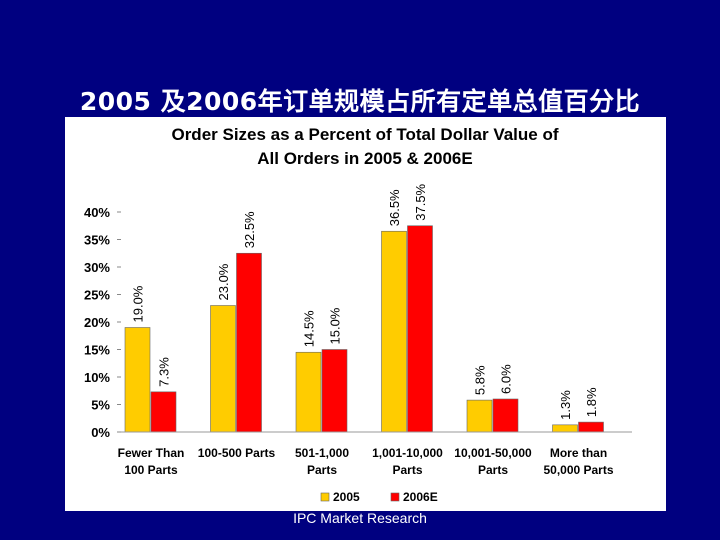 This screenshot has width=720, height=540. I want to click on data-label: 23.0%, so click(223, 281).